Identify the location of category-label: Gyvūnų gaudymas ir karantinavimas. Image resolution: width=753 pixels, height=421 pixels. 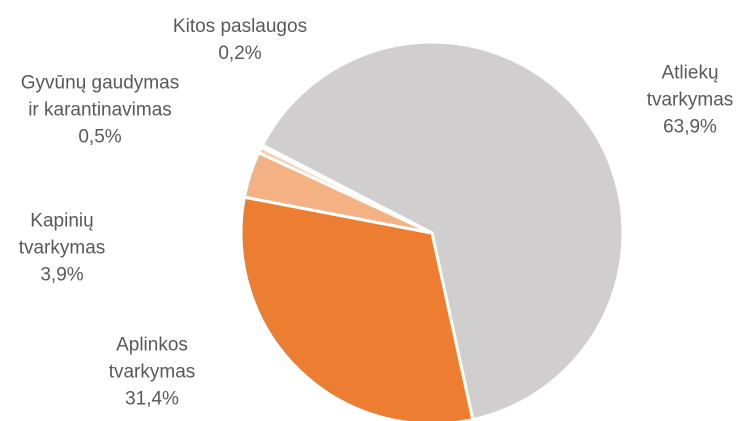
(100, 96).